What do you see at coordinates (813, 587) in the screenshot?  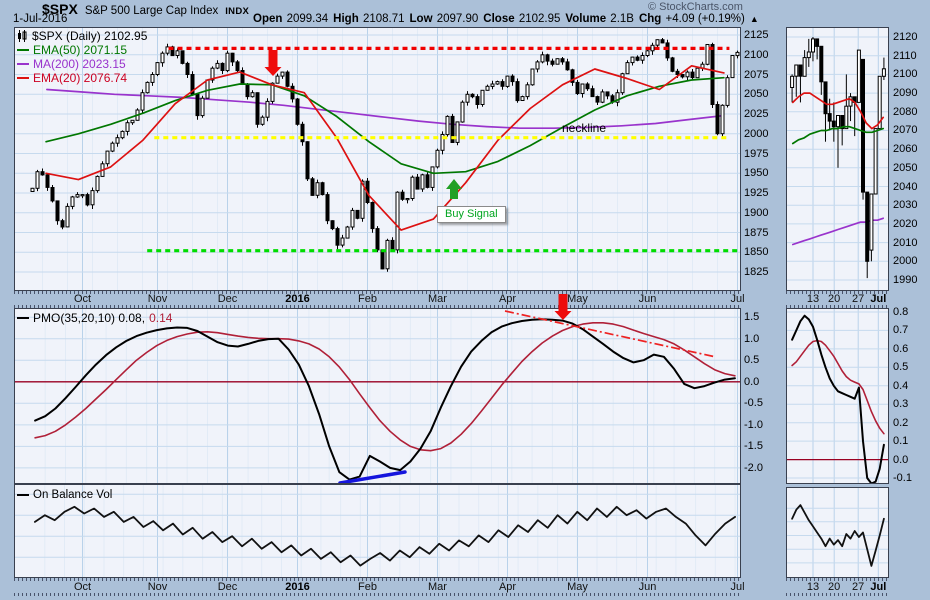 I see `mini-week-label: 13` at bounding box center [813, 587].